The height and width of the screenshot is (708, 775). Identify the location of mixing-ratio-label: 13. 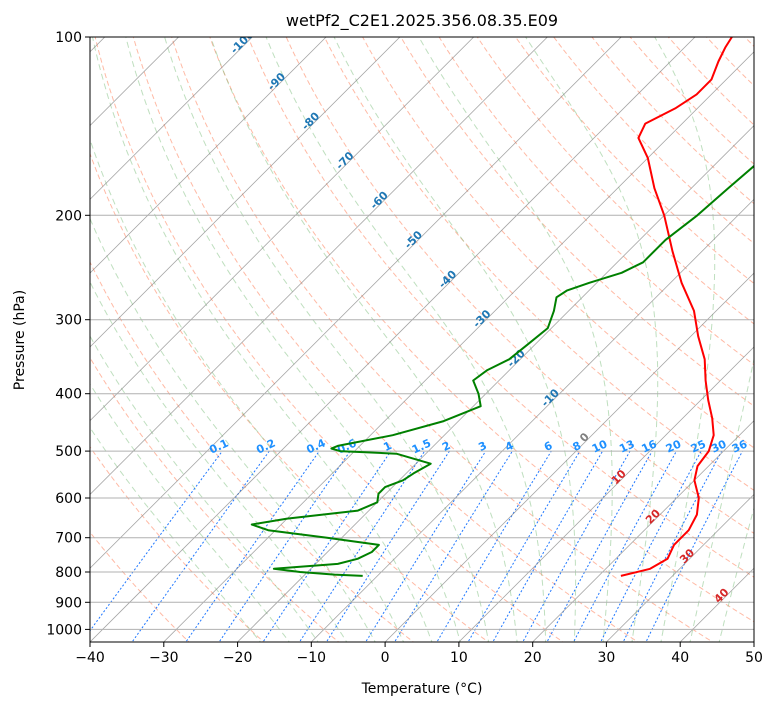
(626, 446).